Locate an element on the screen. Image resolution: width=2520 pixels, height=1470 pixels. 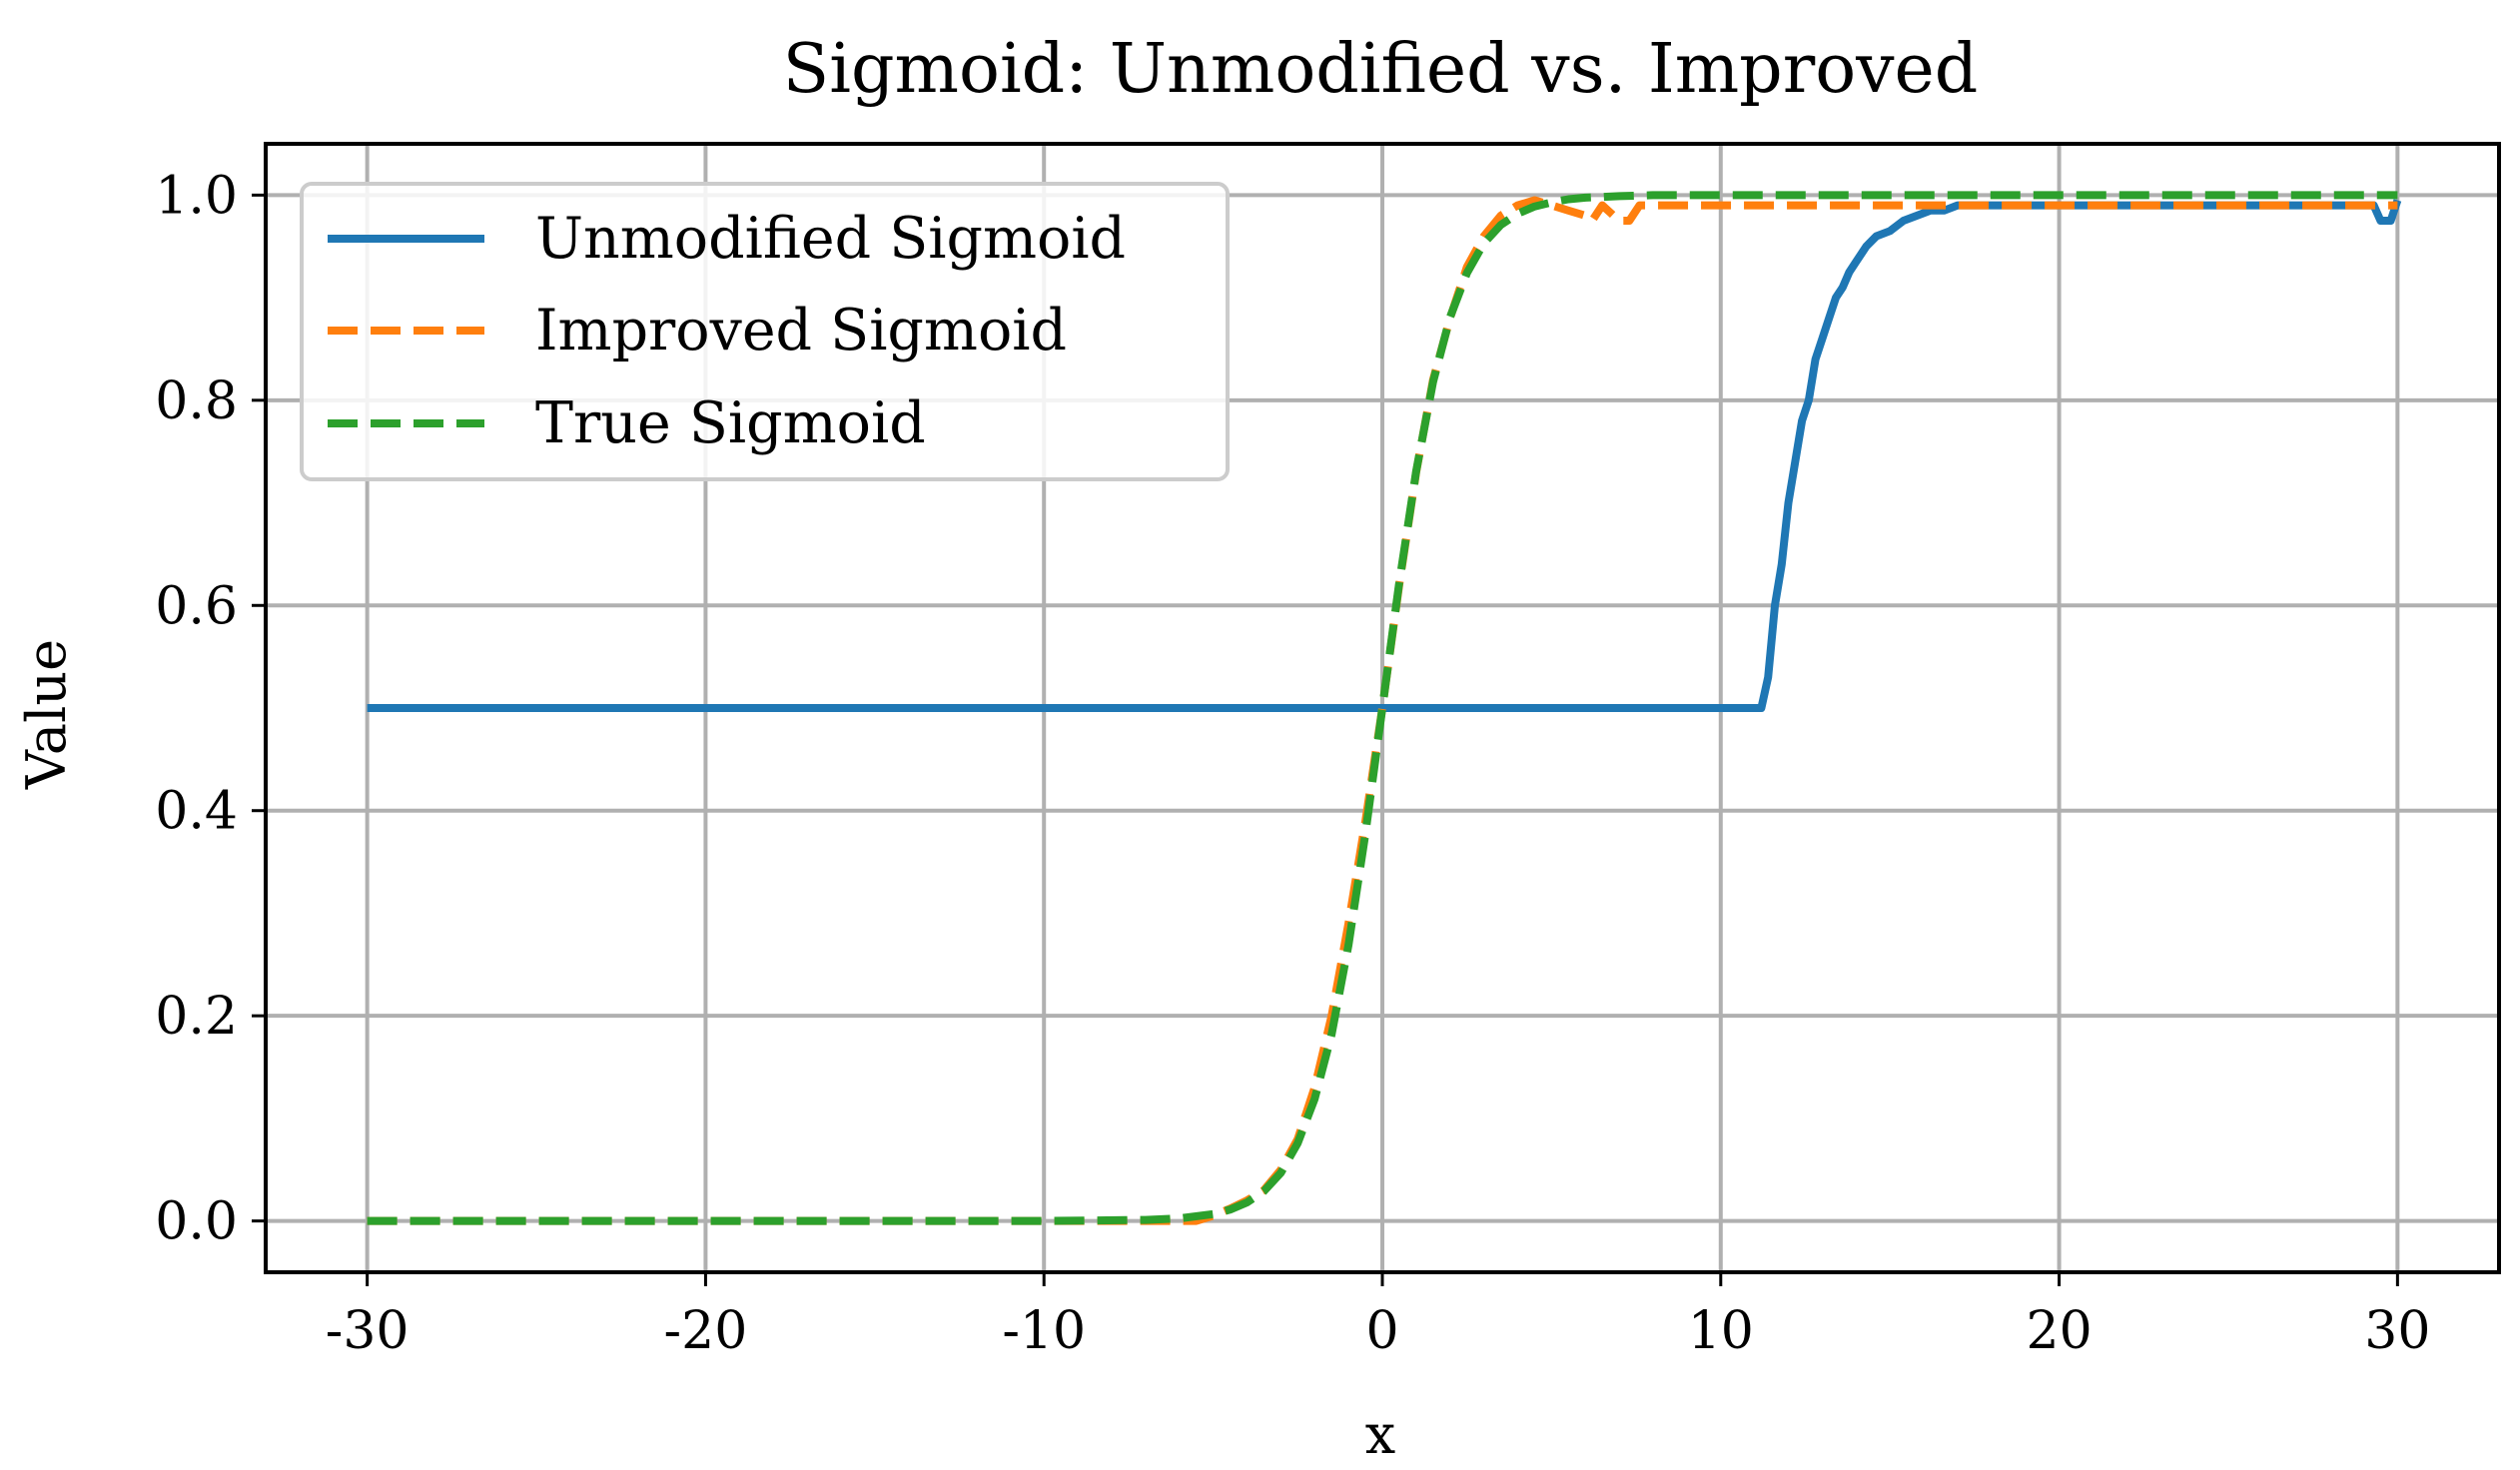
y-tick-label: 0.2 is located at coordinates (196, 1017).